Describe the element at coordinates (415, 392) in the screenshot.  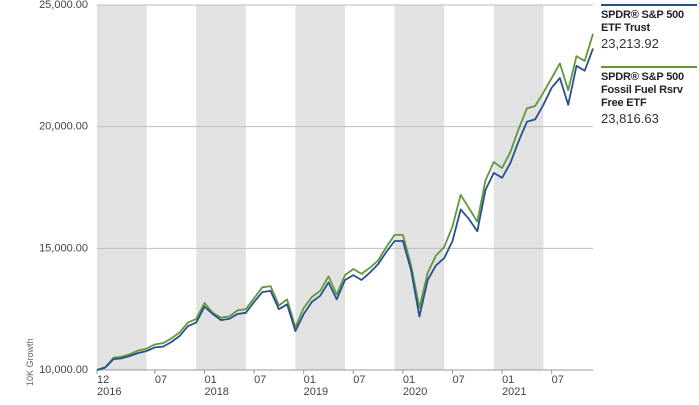
I see `x-tick-year-label: 2020` at that location.